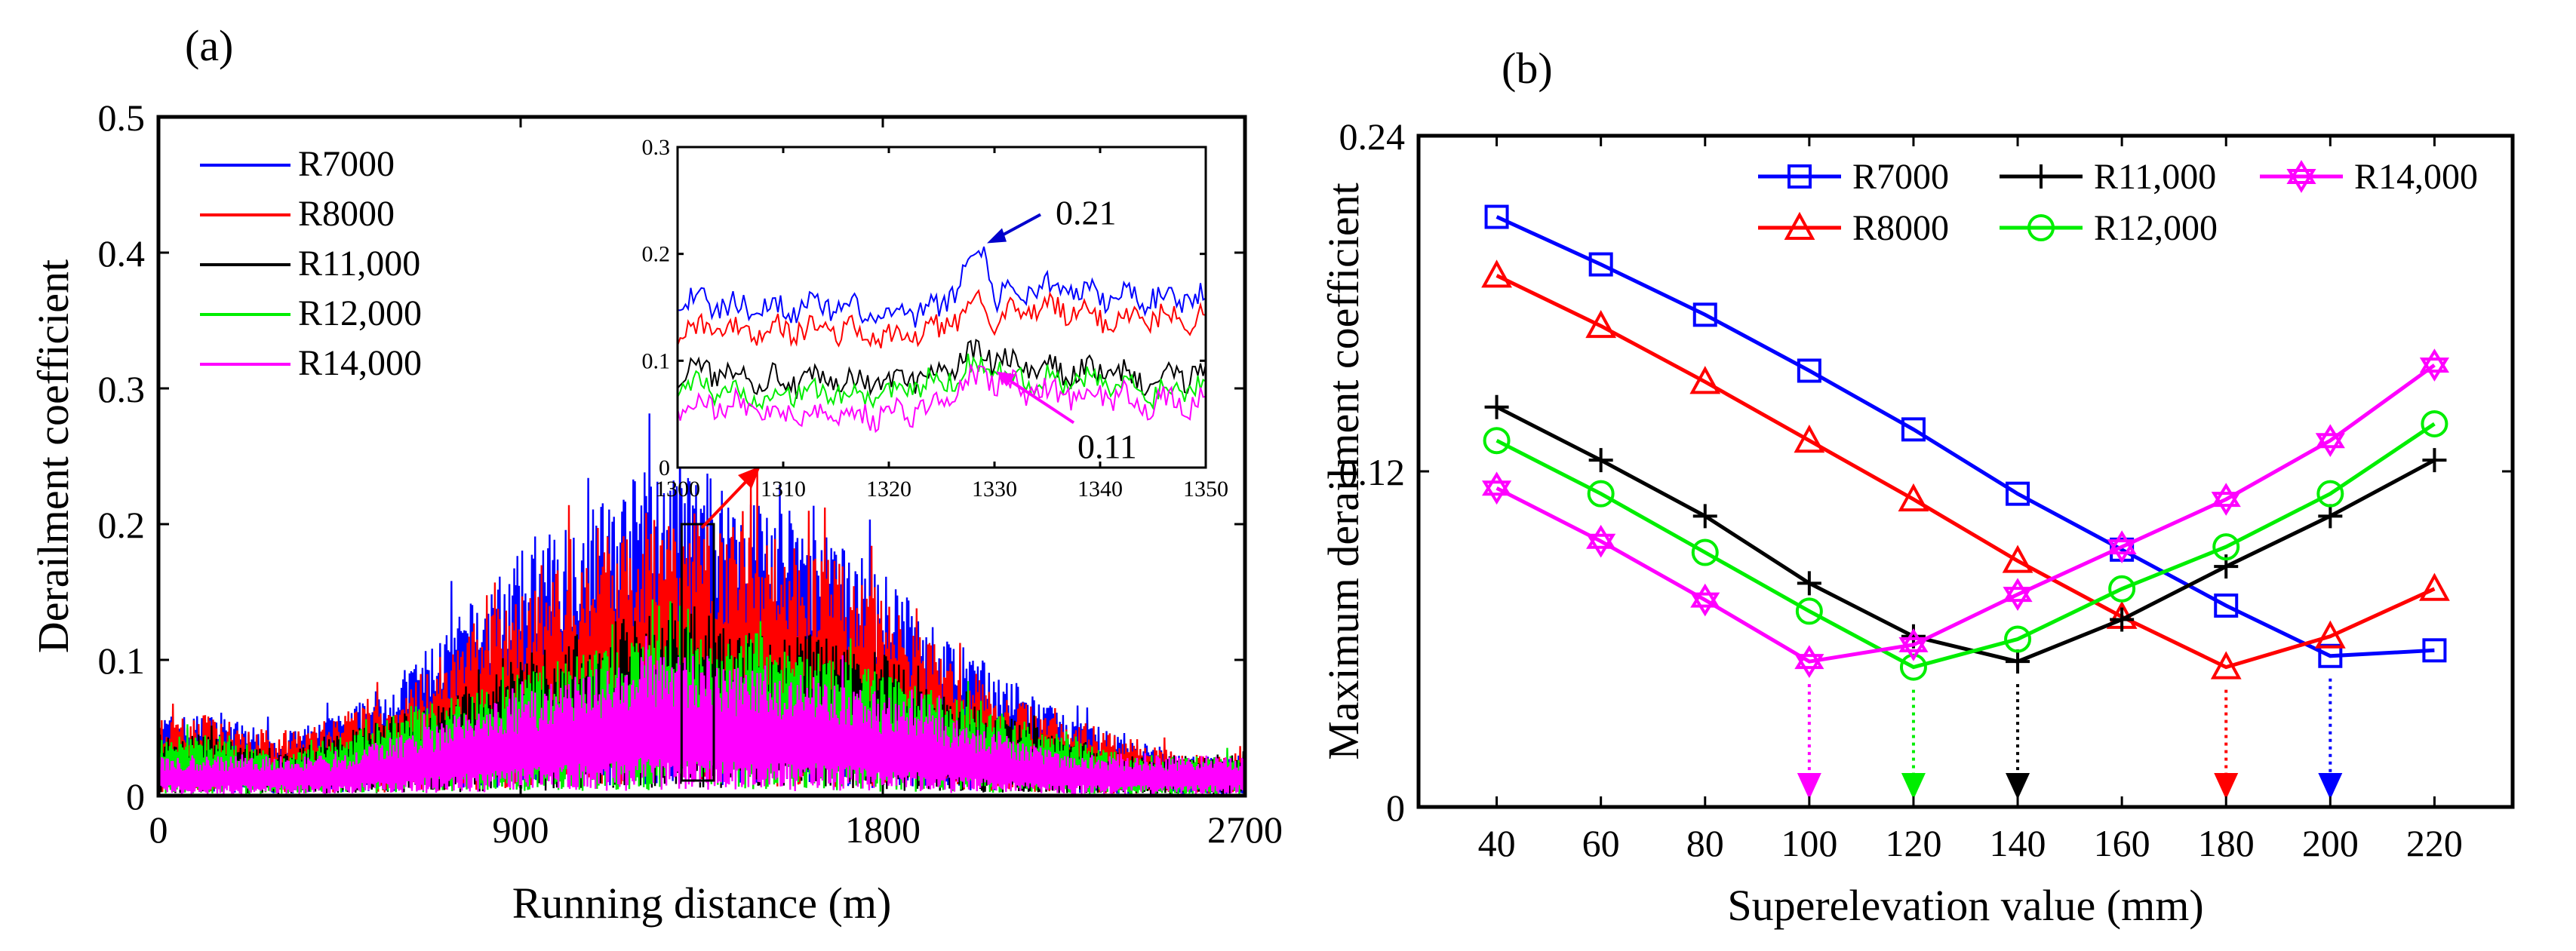 The width and height of the screenshot is (2576, 951). What do you see at coordinates (1800, 176) in the screenshot?
I see `legend-marker-r7000` at bounding box center [1800, 176].